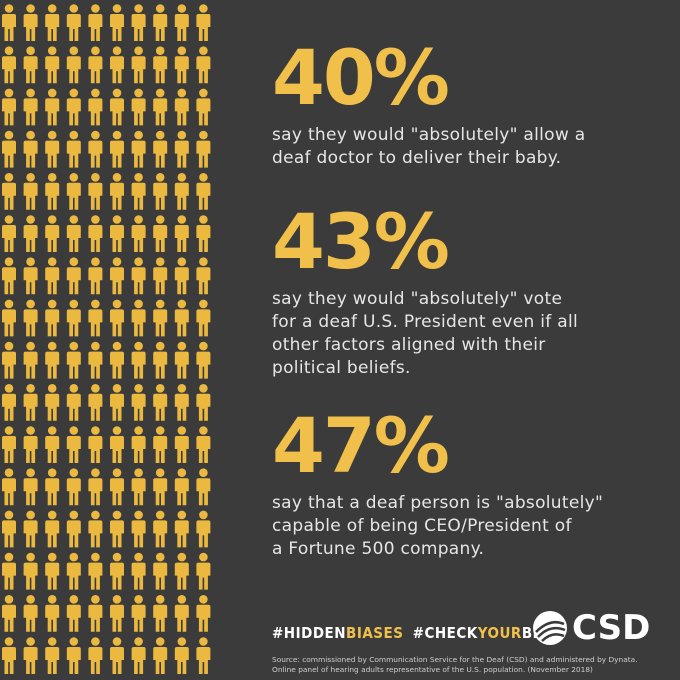 The image size is (680, 680). What do you see at coordinates (361, 77) in the screenshot?
I see `stat-figure: 40%` at bounding box center [361, 77].